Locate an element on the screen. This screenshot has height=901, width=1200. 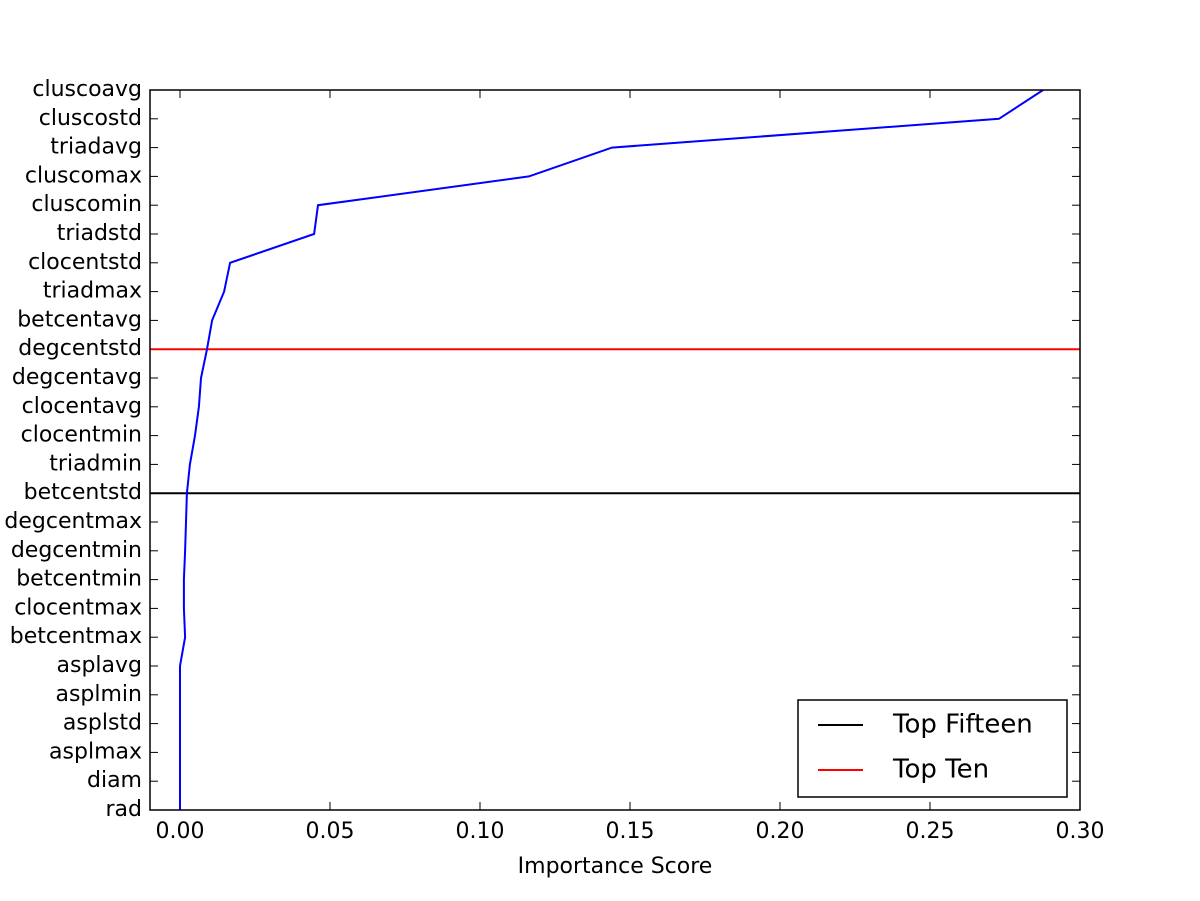
y-tick-label: betcentmin is located at coordinates (79, 579).